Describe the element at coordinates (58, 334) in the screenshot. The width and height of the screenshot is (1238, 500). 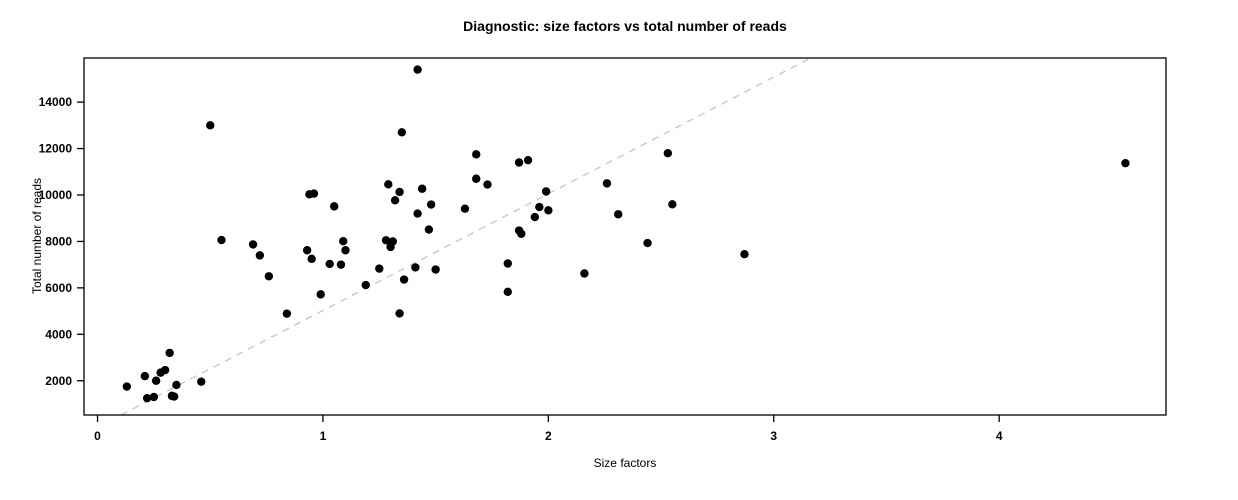
I see `y-tick-label: 4000` at that location.